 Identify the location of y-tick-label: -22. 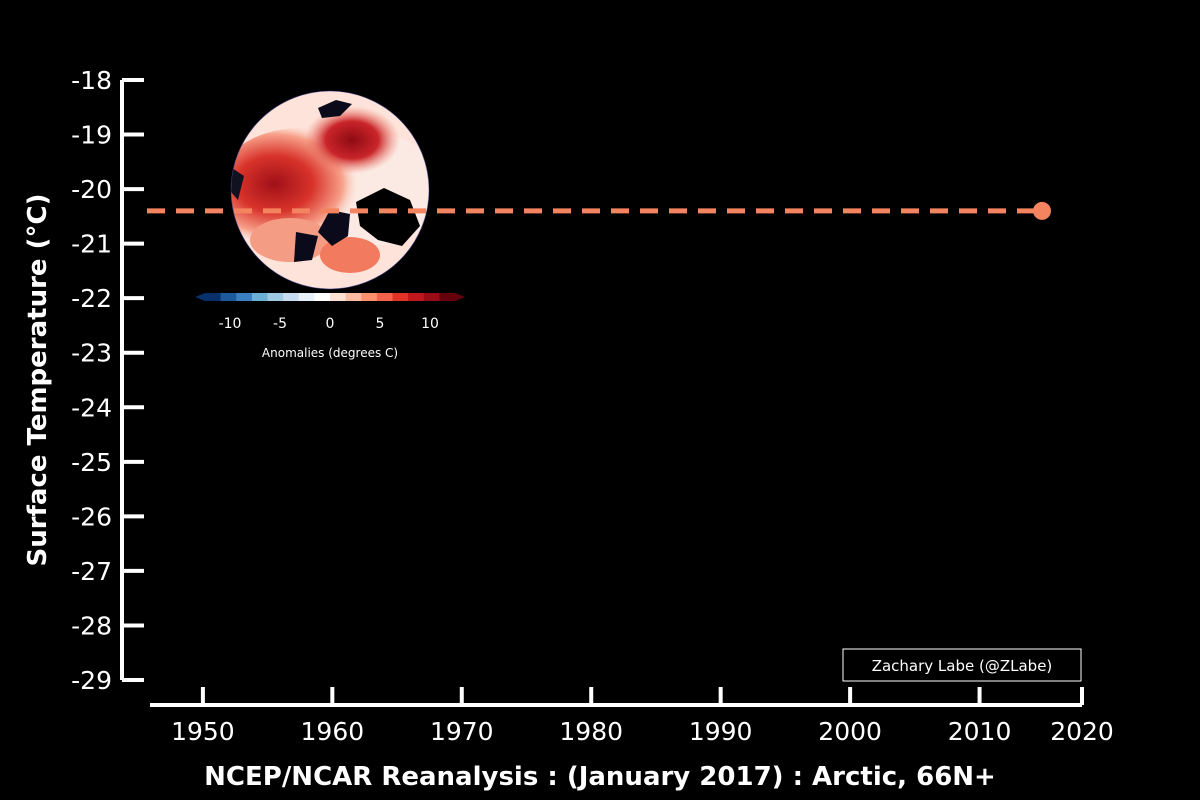
(91, 298).